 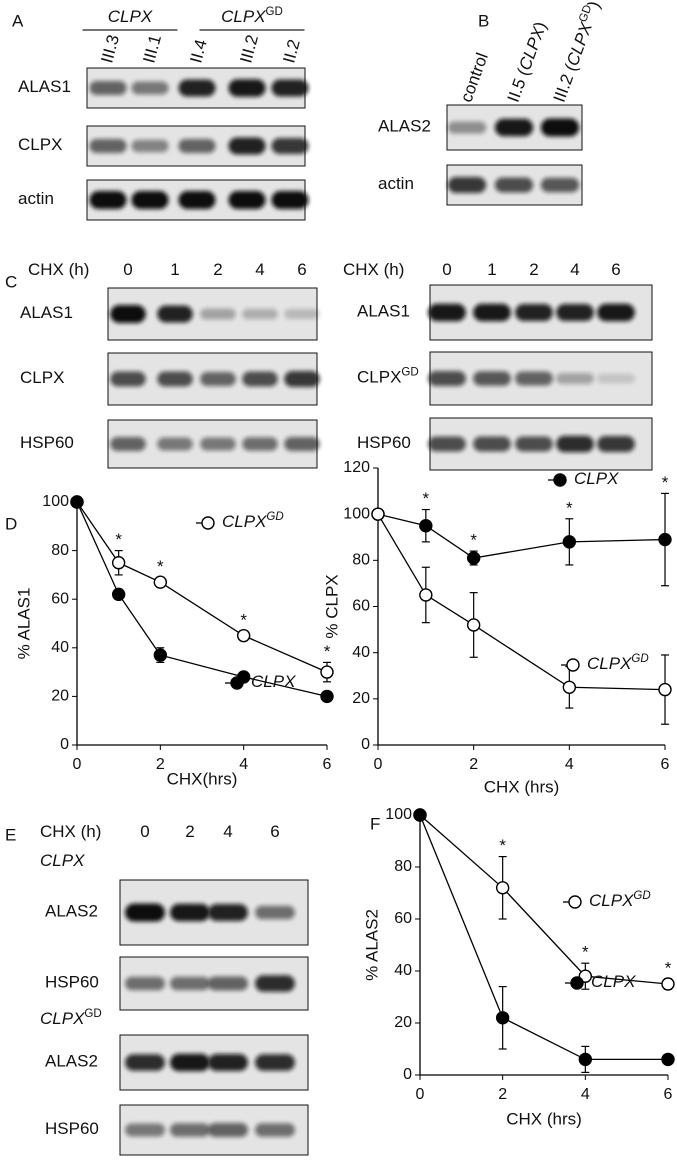 I want to click on text-part: HSP60, so click(x=384, y=442).